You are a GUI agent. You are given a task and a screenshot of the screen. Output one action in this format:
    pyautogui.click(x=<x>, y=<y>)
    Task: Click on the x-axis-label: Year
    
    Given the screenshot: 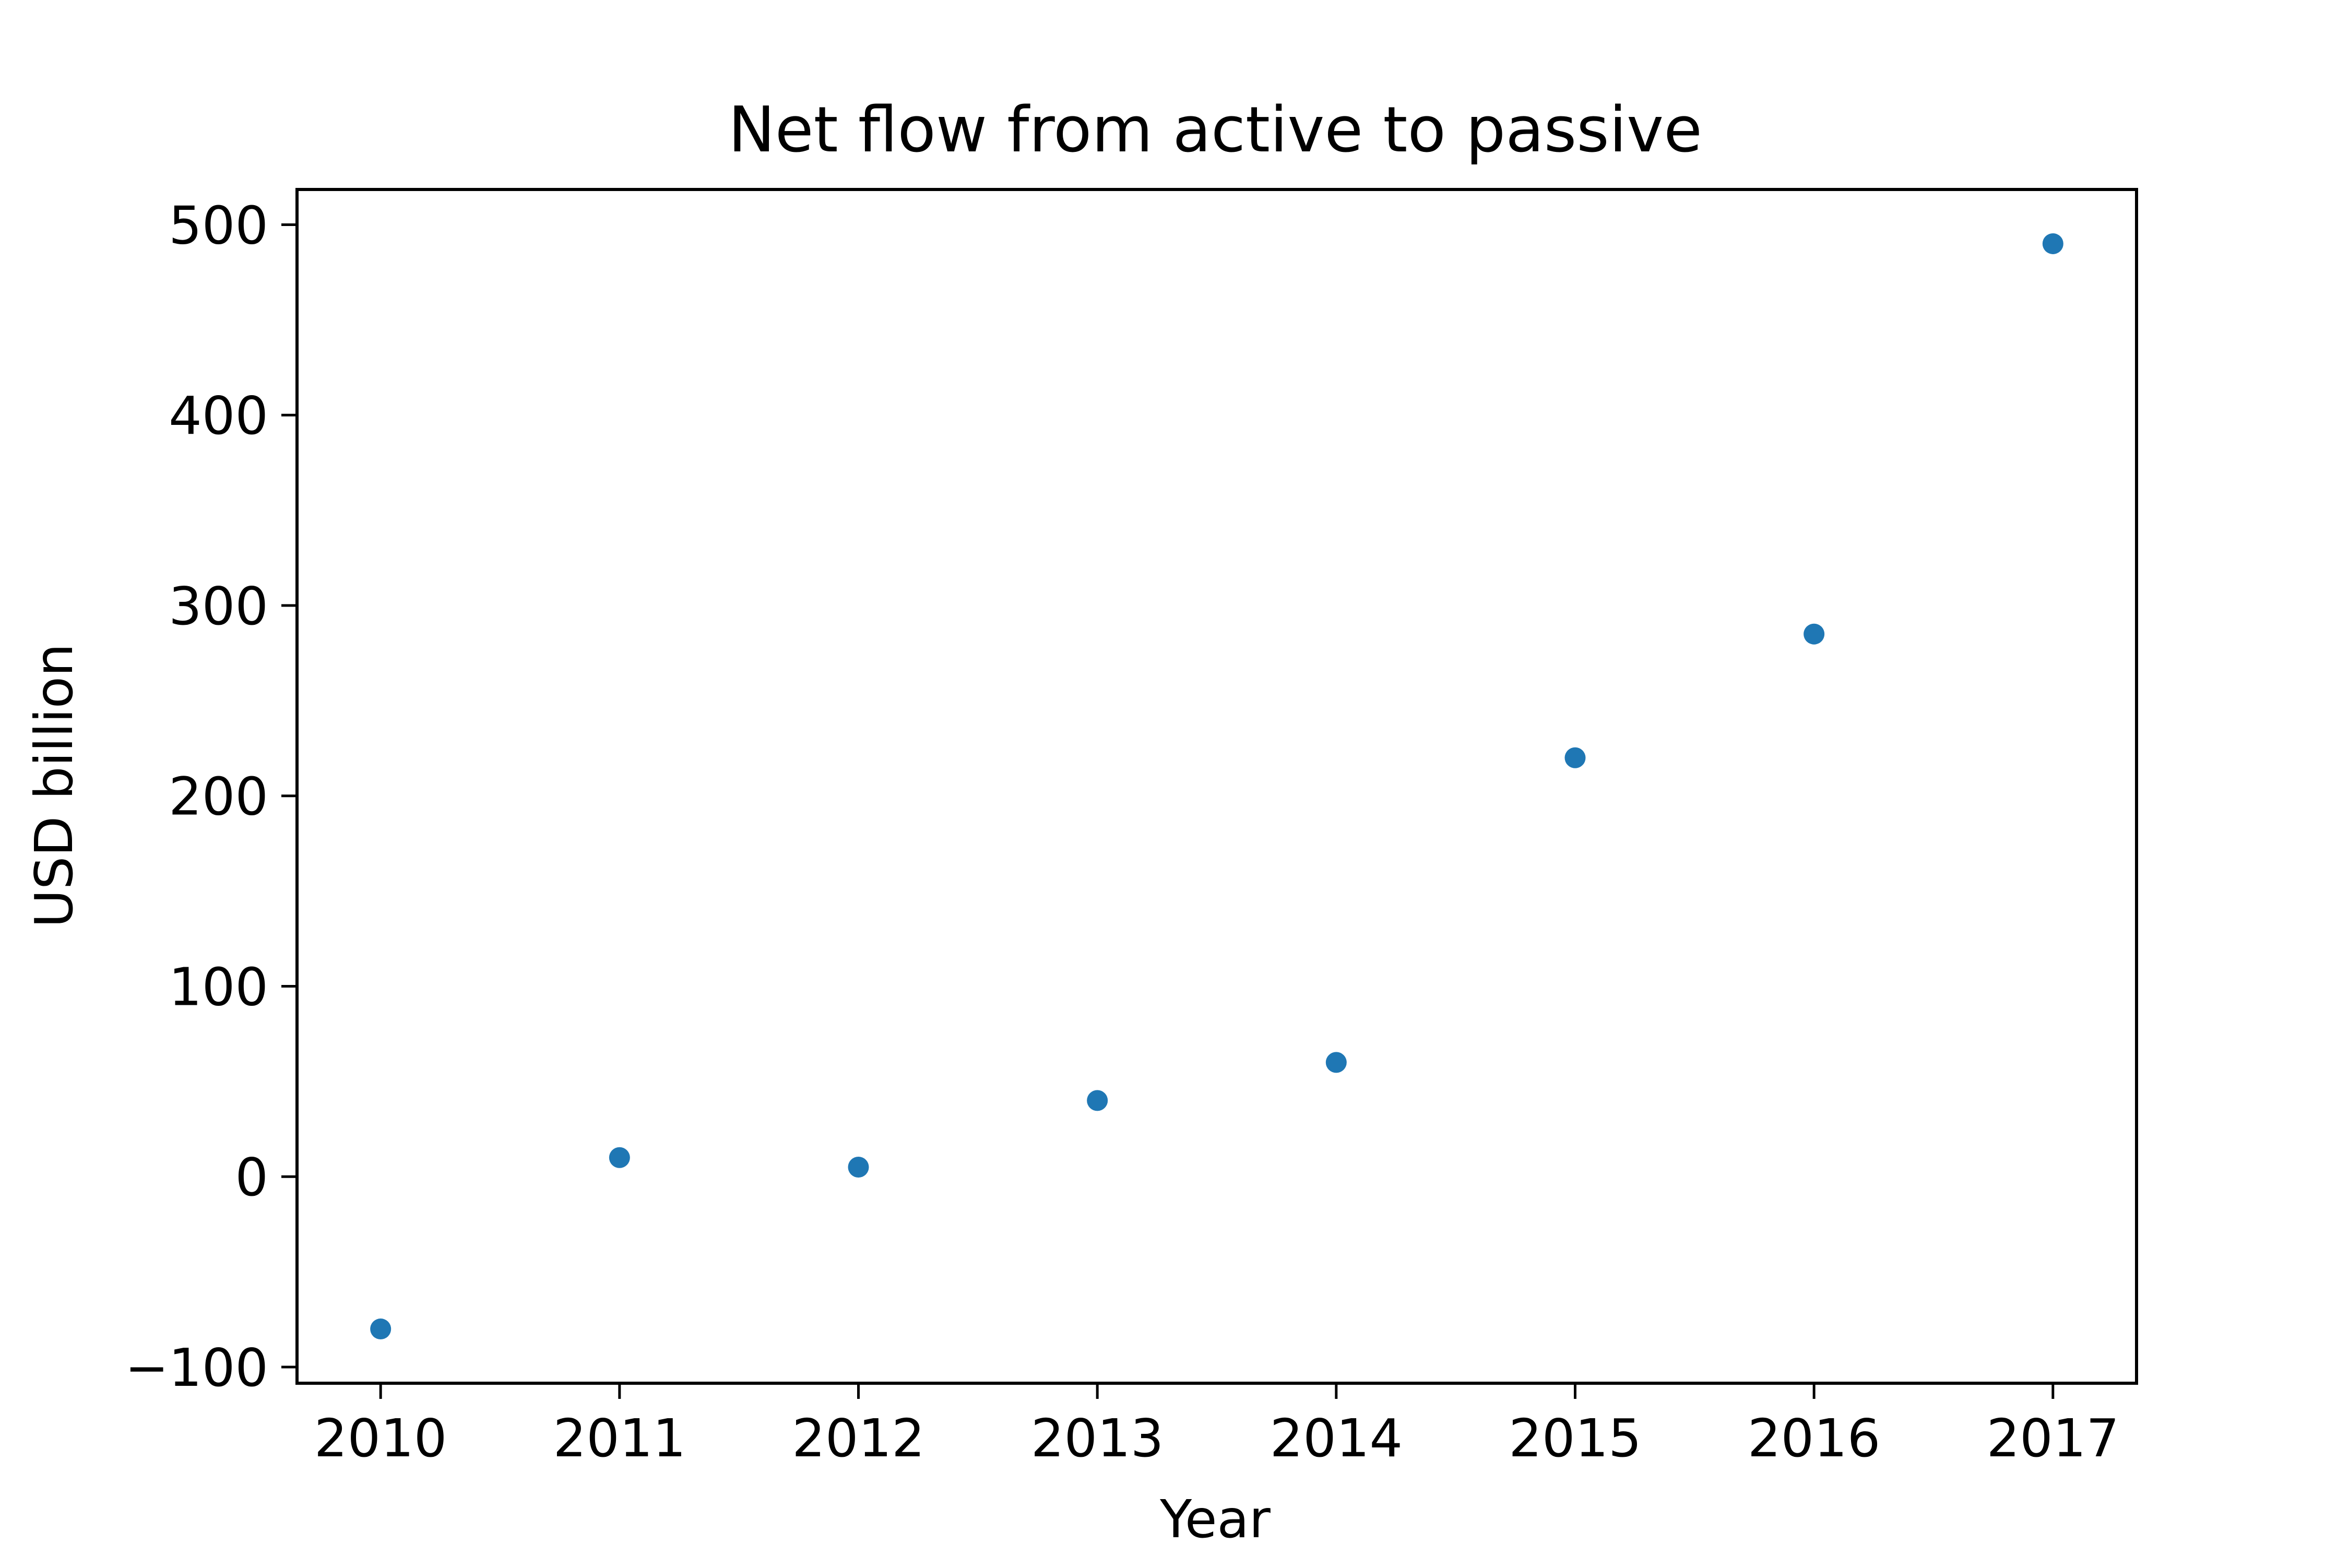 What is the action you would take?
    pyautogui.click(x=1215, y=1519)
    